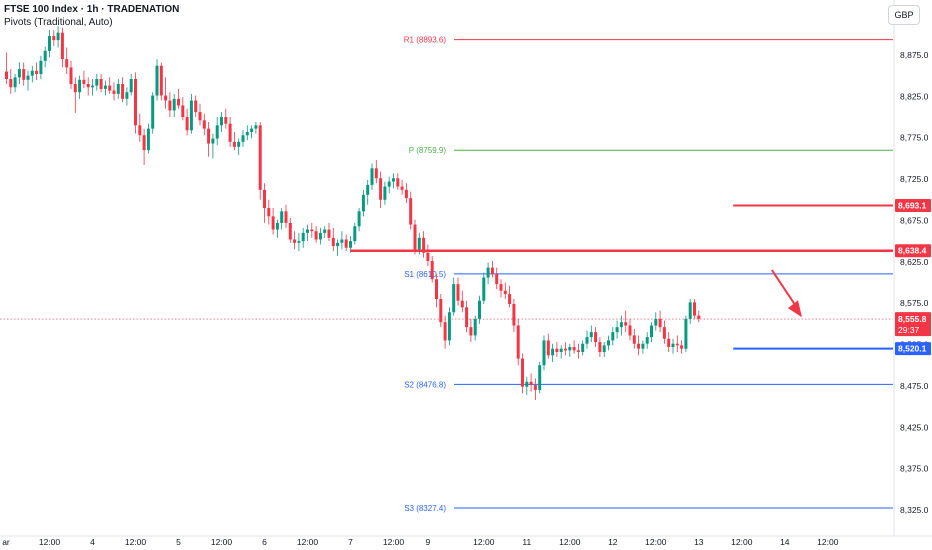  Describe the element at coordinates (795, 309) in the screenshot. I see `down-arrow-head` at that location.